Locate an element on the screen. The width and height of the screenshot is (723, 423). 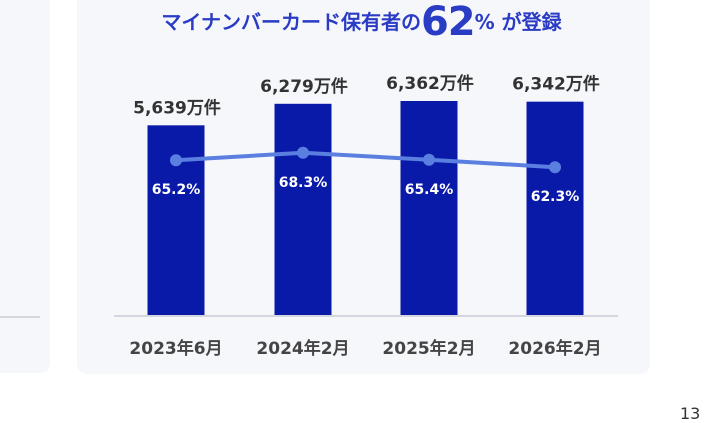
x-tick-label: 2026年2月 is located at coordinates (554, 348).